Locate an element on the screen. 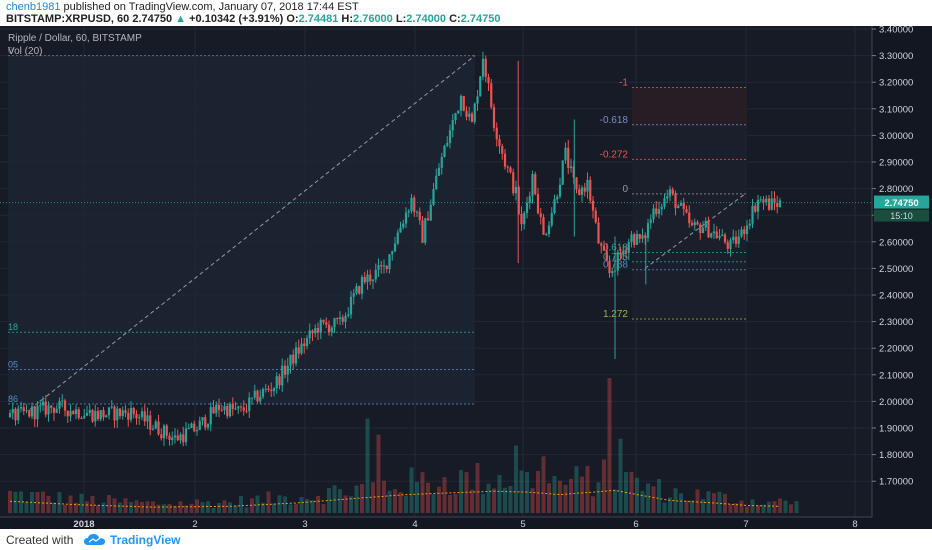  price-tick-label: 1.70000 is located at coordinates (896, 482).